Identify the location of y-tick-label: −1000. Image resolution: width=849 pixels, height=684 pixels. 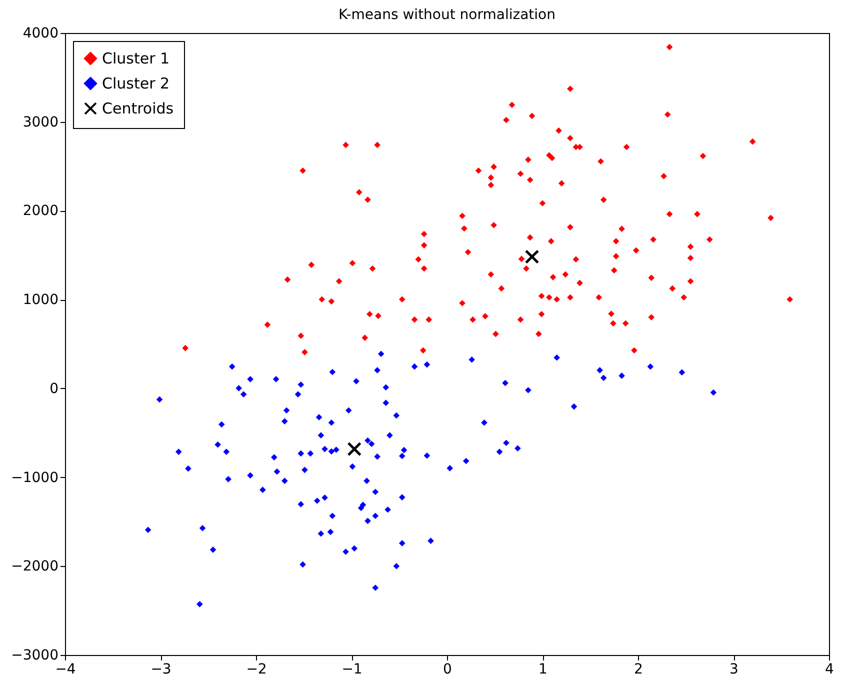
(34, 478).